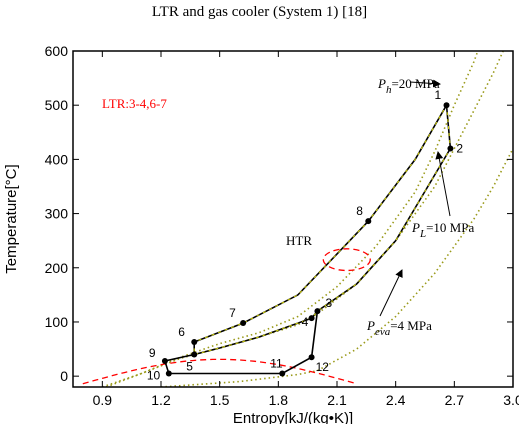 The height and width of the screenshot is (424, 519). Describe the element at coordinates (57, 105) in the screenshot. I see `y-tick-label: 500` at that location.